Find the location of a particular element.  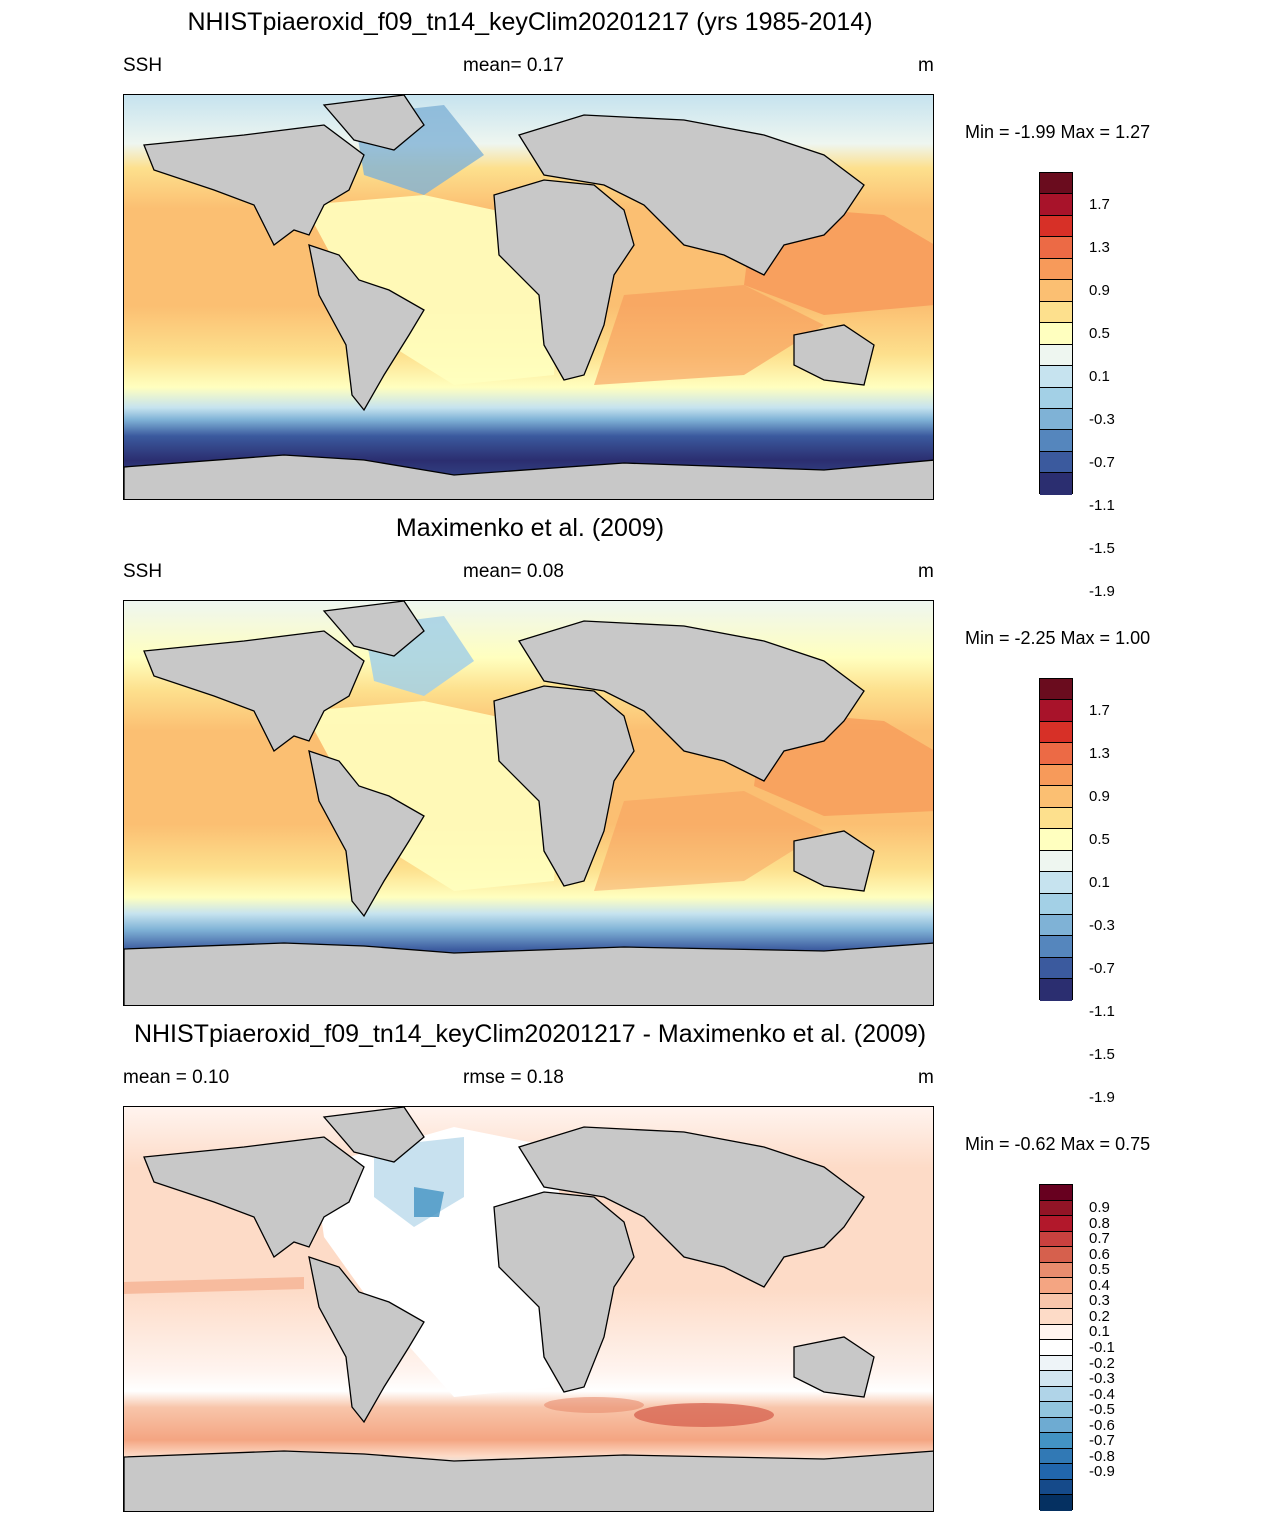

colorbar-tick-label: -0.5 is located at coordinates (1102, 1410).